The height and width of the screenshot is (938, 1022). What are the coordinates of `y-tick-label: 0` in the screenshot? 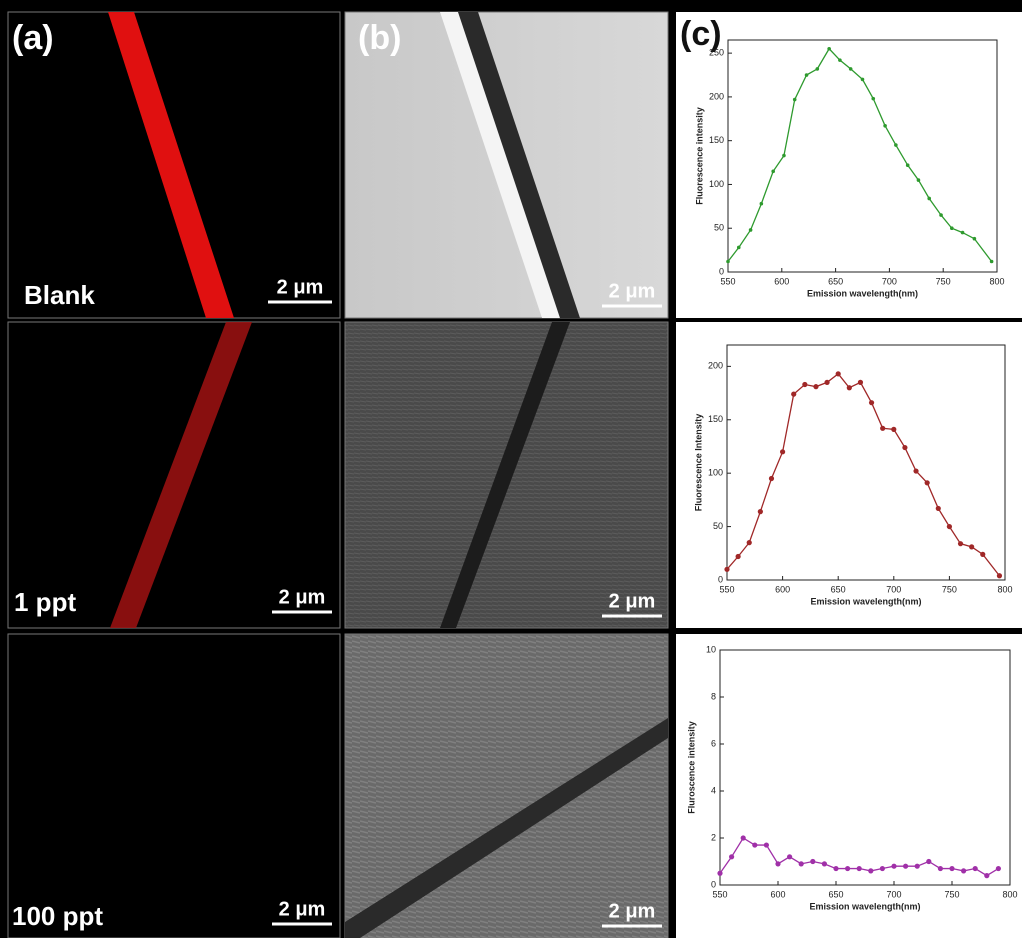 It's located at (721, 271).